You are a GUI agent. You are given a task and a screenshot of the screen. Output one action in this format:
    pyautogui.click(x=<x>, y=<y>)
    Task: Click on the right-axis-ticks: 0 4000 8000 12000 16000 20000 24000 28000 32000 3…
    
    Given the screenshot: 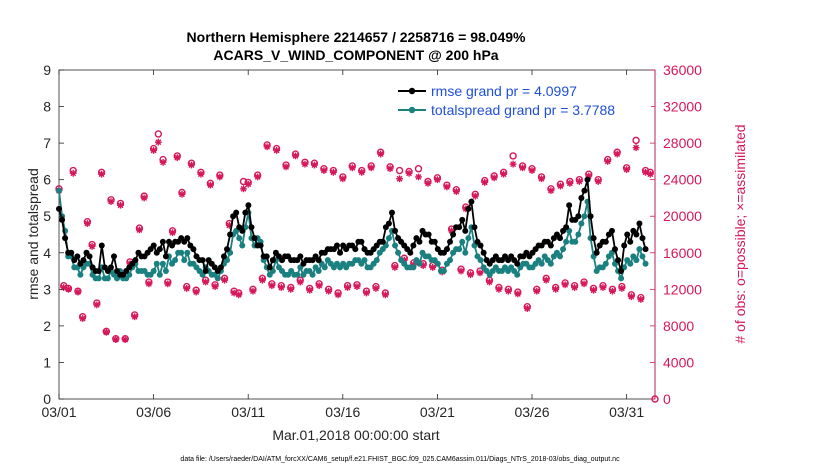 What is the action you would take?
    pyautogui.click(x=676, y=234)
    